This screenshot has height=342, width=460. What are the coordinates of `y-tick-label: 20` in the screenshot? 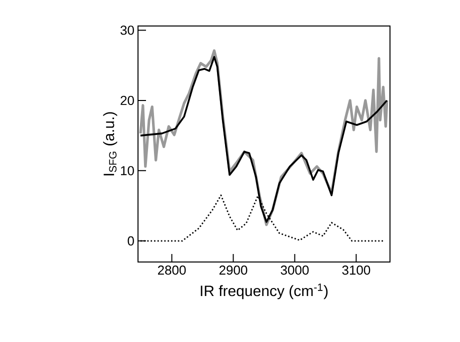 It's located at (127, 101).